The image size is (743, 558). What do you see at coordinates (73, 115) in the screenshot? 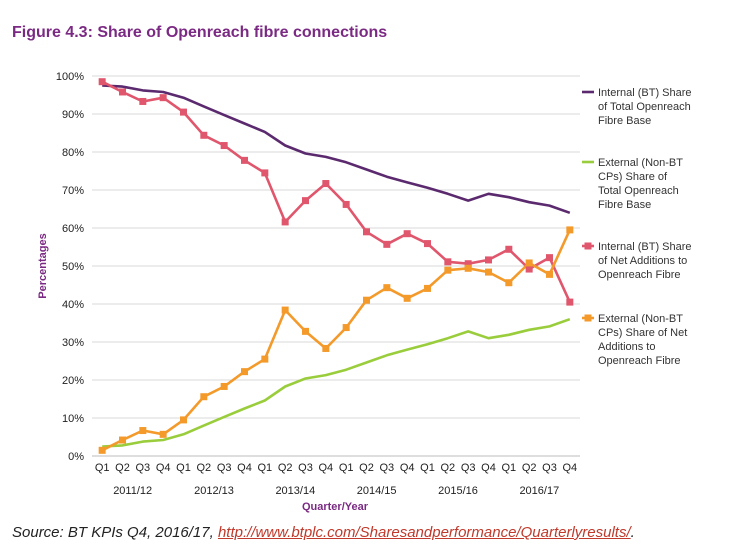
I see `y-tick-label: 90%` at bounding box center [73, 115].